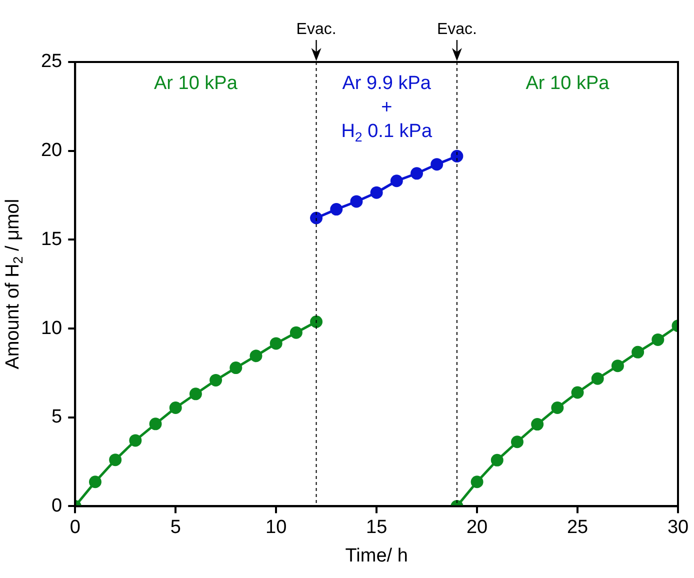 The image size is (694, 578). I want to click on x-tick-label: 30, so click(678, 527).